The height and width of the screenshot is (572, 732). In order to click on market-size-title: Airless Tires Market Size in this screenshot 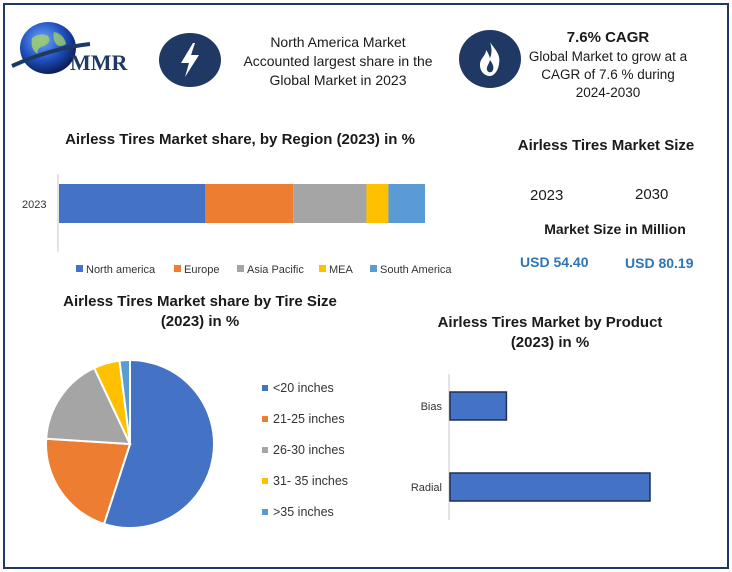, I will do `click(606, 145)`.